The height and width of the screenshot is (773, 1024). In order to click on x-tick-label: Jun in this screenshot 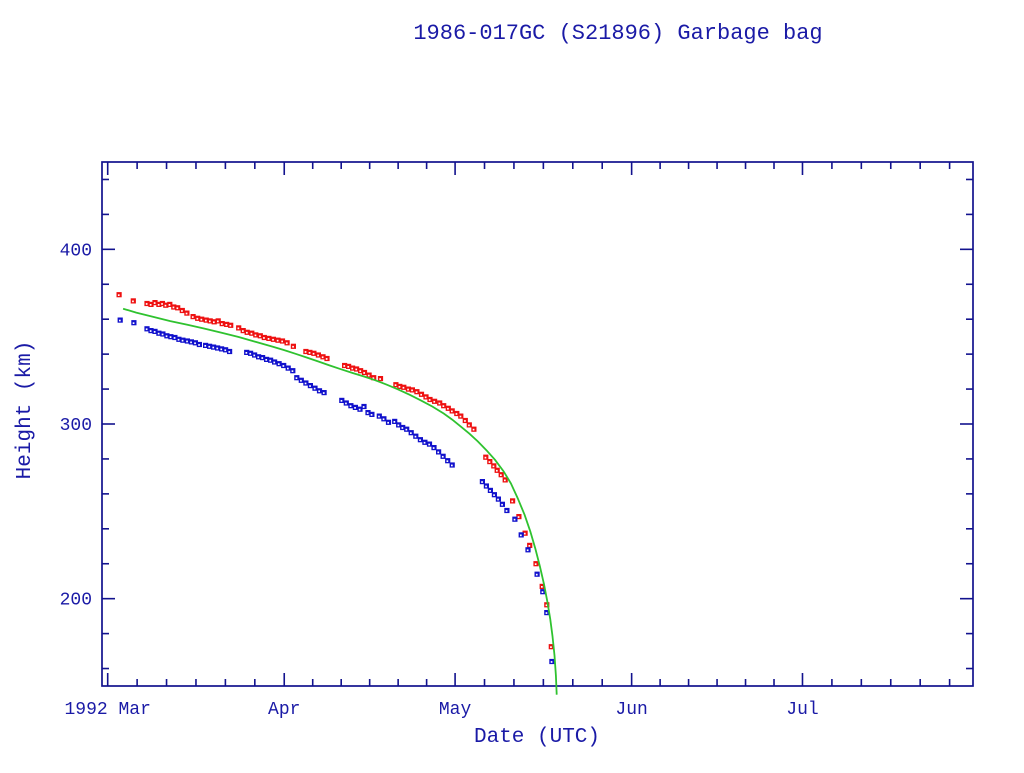, I will do `click(631, 710)`.